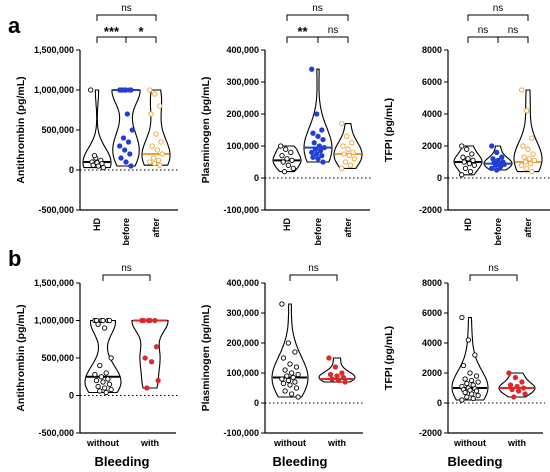 This screenshot has height=472, width=550. Describe the element at coordinates (241, 433) in the screenshot. I see `y-tick-label: -100,000` at that location.